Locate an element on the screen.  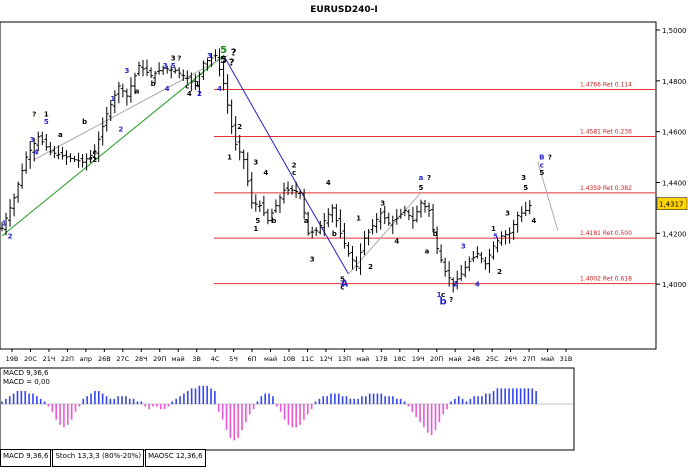
indicator-name: MACD 9,36,6 is located at coordinates (26, 373).